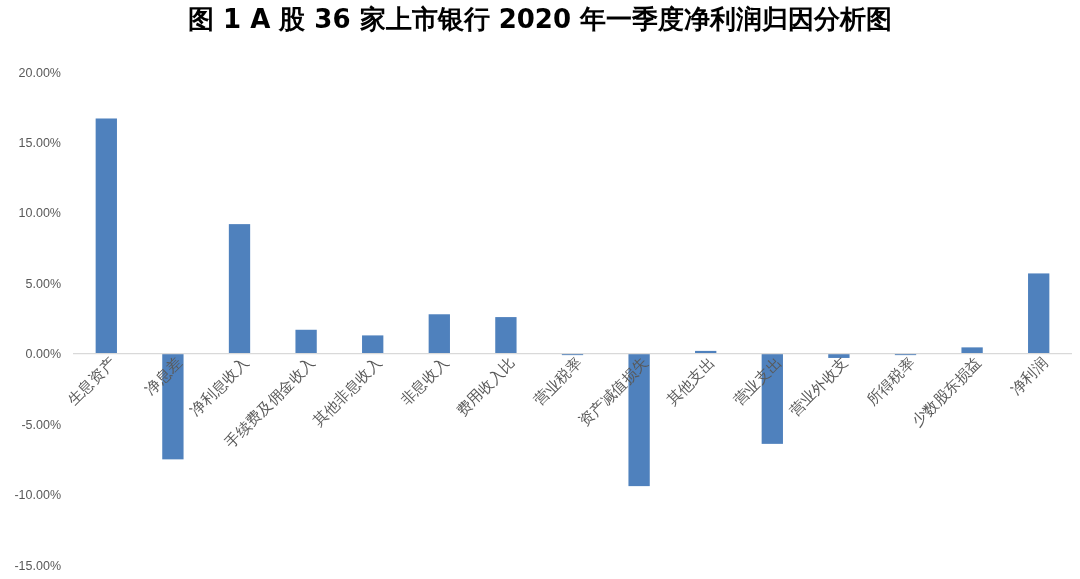 Image resolution: width=1080 pixels, height=579 pixels. Describe the element at coordinates (91, 381) in the screenshot. I see `x-tick-label: 生息资产` at that location.